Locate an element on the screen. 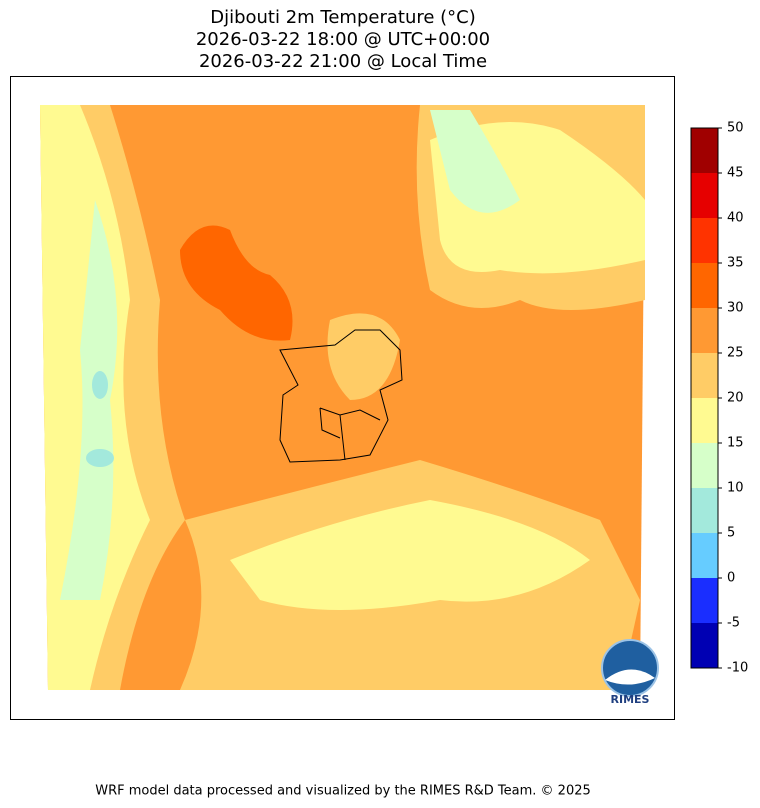  colorbar-tick-label: -10 is located at coordinates (737, 668).